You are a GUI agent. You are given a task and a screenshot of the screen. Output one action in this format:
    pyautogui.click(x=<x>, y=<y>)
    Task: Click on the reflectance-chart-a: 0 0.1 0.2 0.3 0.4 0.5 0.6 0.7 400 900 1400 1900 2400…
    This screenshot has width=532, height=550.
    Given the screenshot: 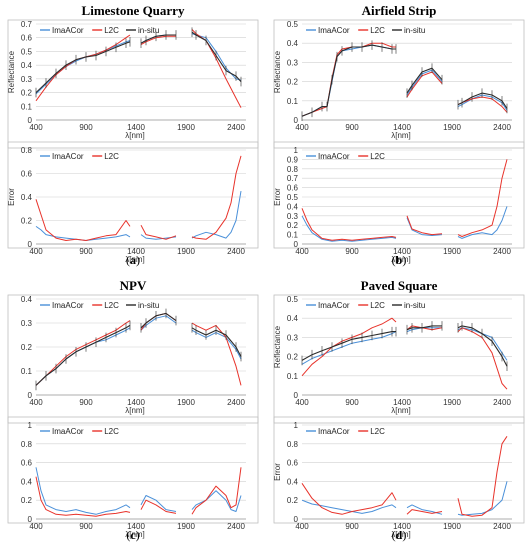 What is the action you would take?
    pyautogui.click(x=133, y=84)
    